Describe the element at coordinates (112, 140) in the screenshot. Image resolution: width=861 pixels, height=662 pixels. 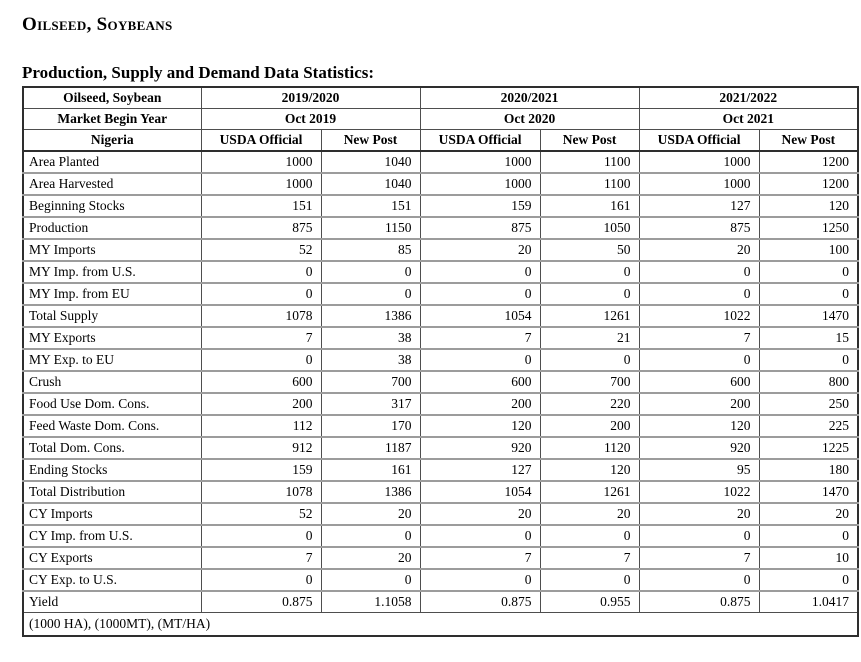
I see `country-label: Nigeria` at that location.